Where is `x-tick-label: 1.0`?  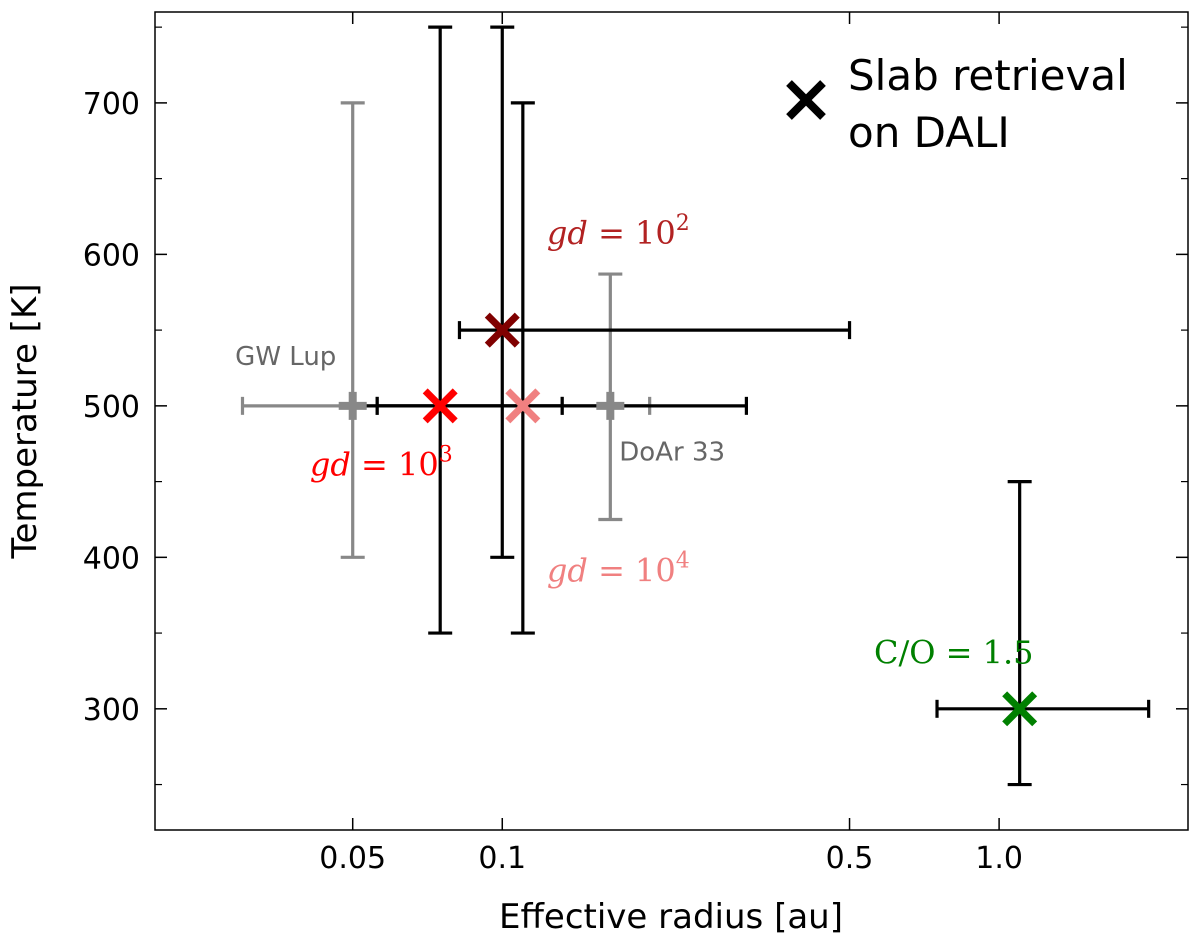
x-tick-label: 1.0 is located at coordinates (999, 858).